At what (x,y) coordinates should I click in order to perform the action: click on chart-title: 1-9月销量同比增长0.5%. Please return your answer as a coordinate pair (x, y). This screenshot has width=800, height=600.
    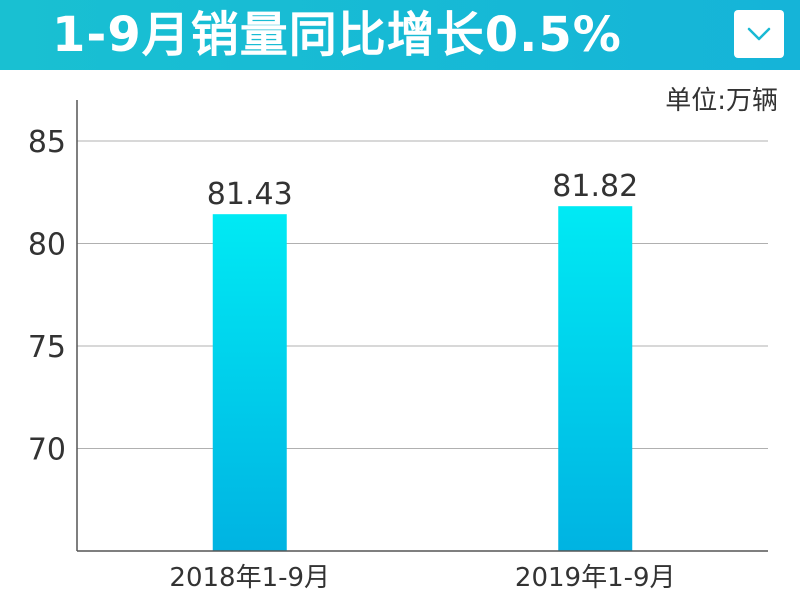
    Looking at the image, I should click on (337, 35).